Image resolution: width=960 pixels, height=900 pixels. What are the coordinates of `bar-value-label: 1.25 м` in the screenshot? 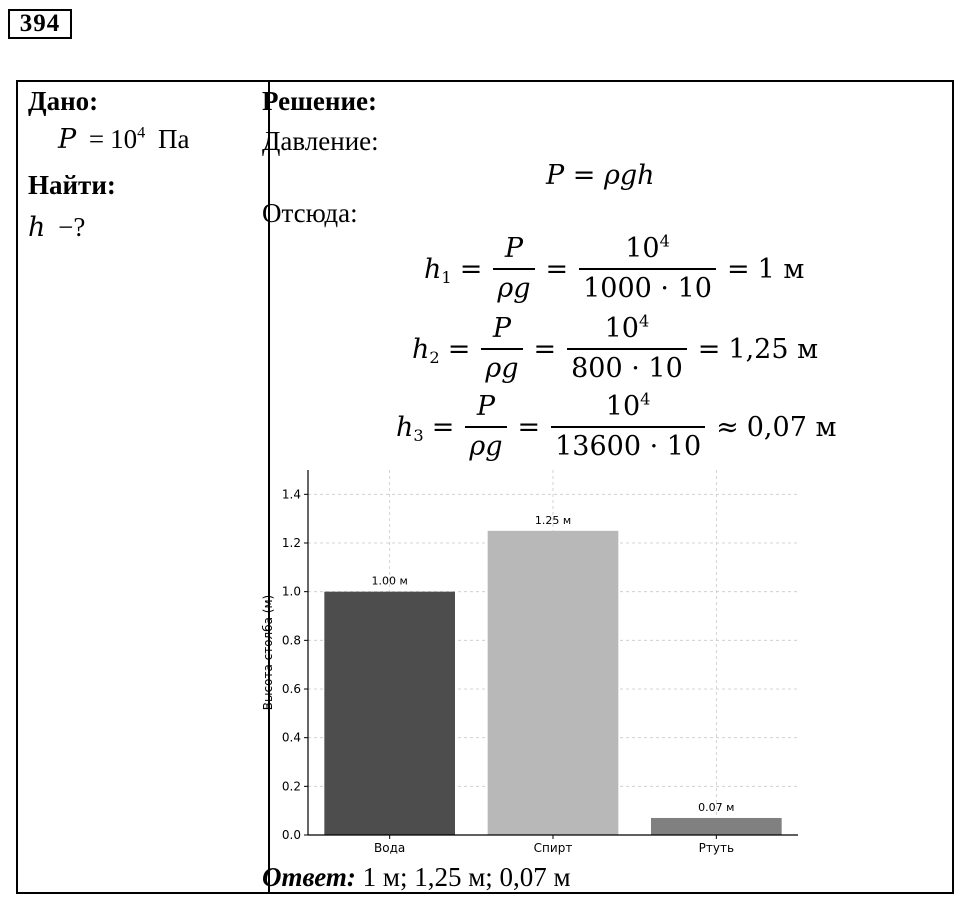 It's located at (553, 520).